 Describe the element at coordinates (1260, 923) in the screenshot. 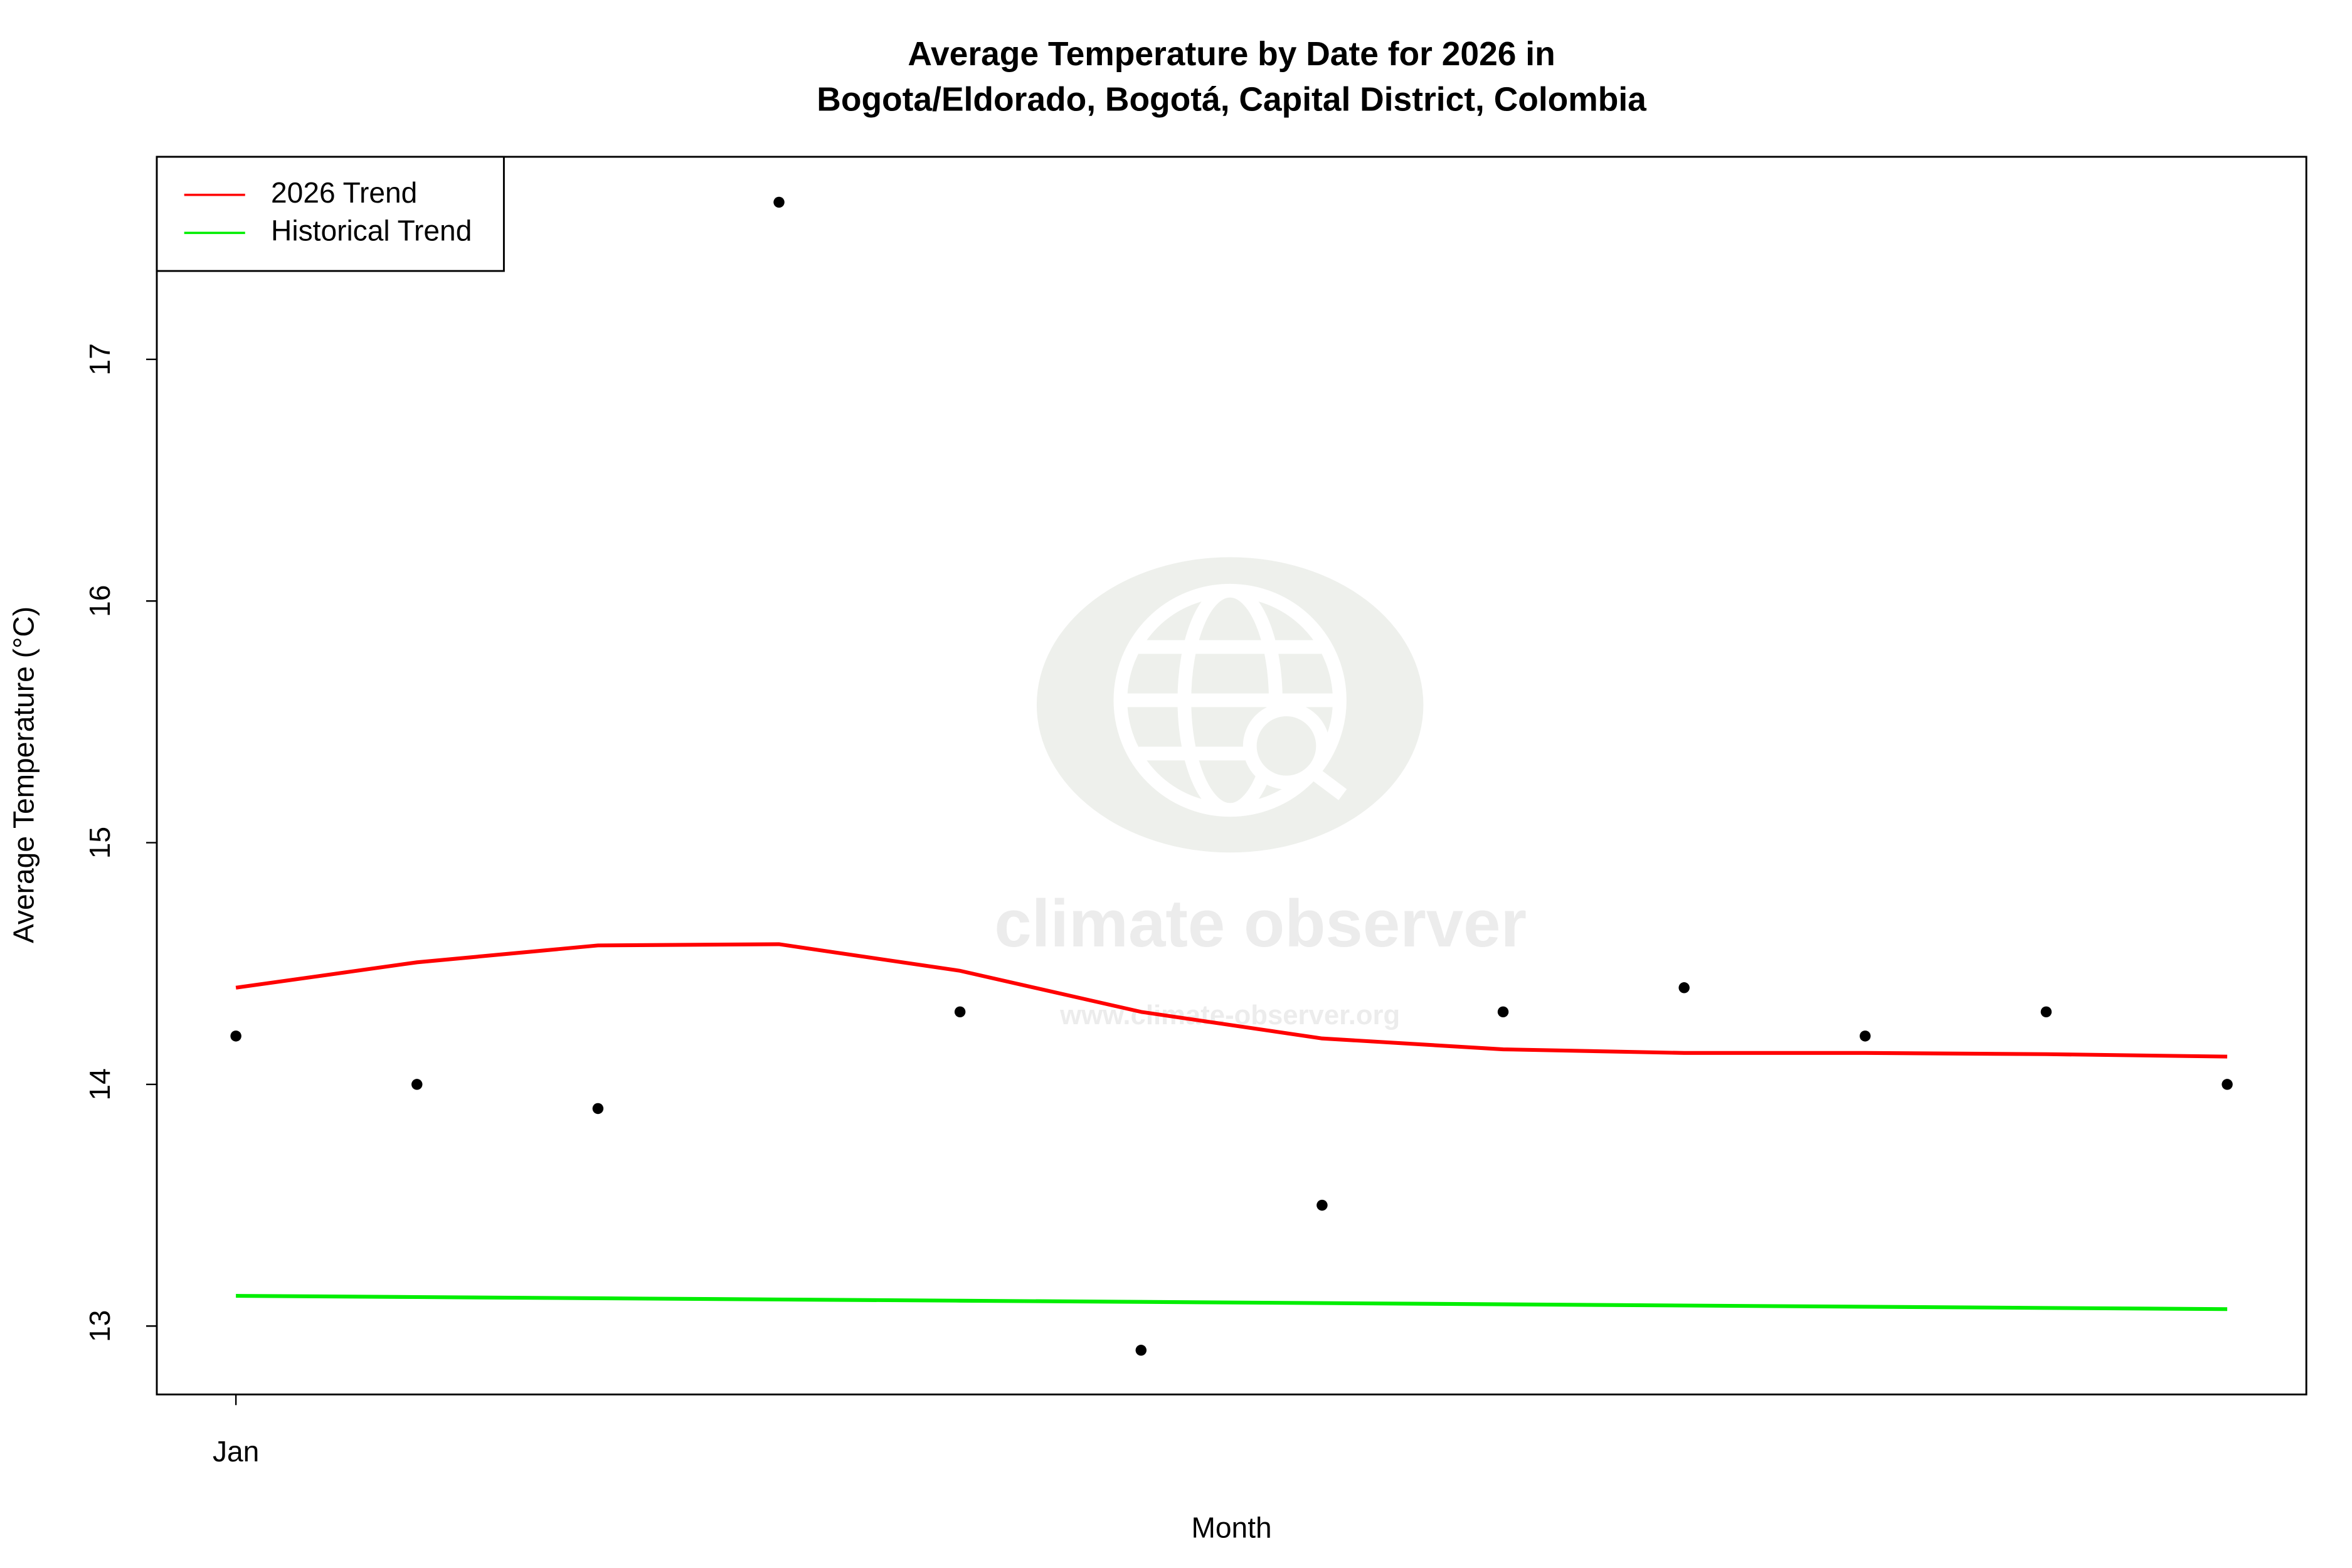

I see `watermark-name: climate observer` at that location.